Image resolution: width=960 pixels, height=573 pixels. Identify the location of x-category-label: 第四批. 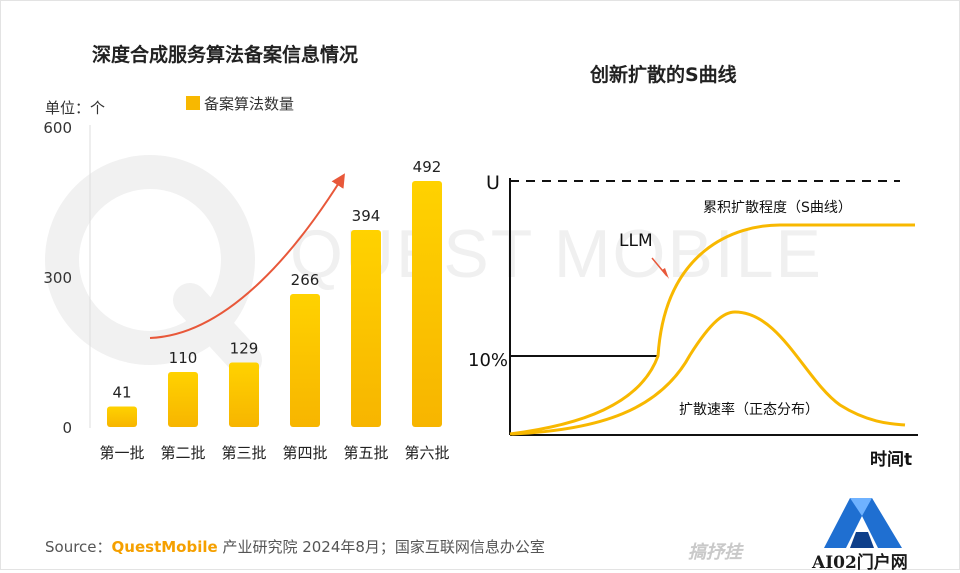
(304, 453).